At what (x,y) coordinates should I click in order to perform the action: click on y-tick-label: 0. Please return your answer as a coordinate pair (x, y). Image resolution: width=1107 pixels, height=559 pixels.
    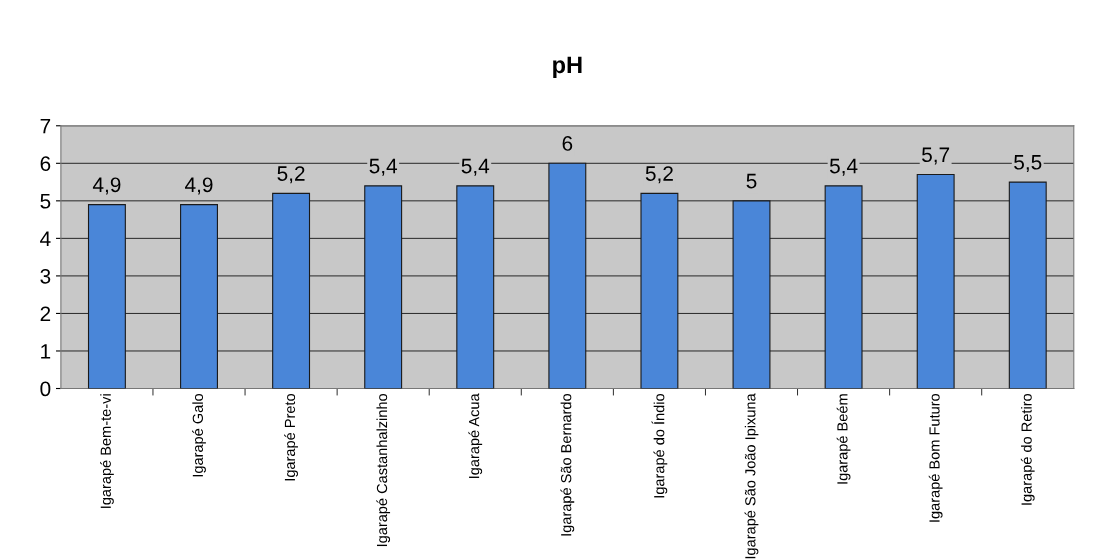
    Looking at the image, I should click on (45, 389).